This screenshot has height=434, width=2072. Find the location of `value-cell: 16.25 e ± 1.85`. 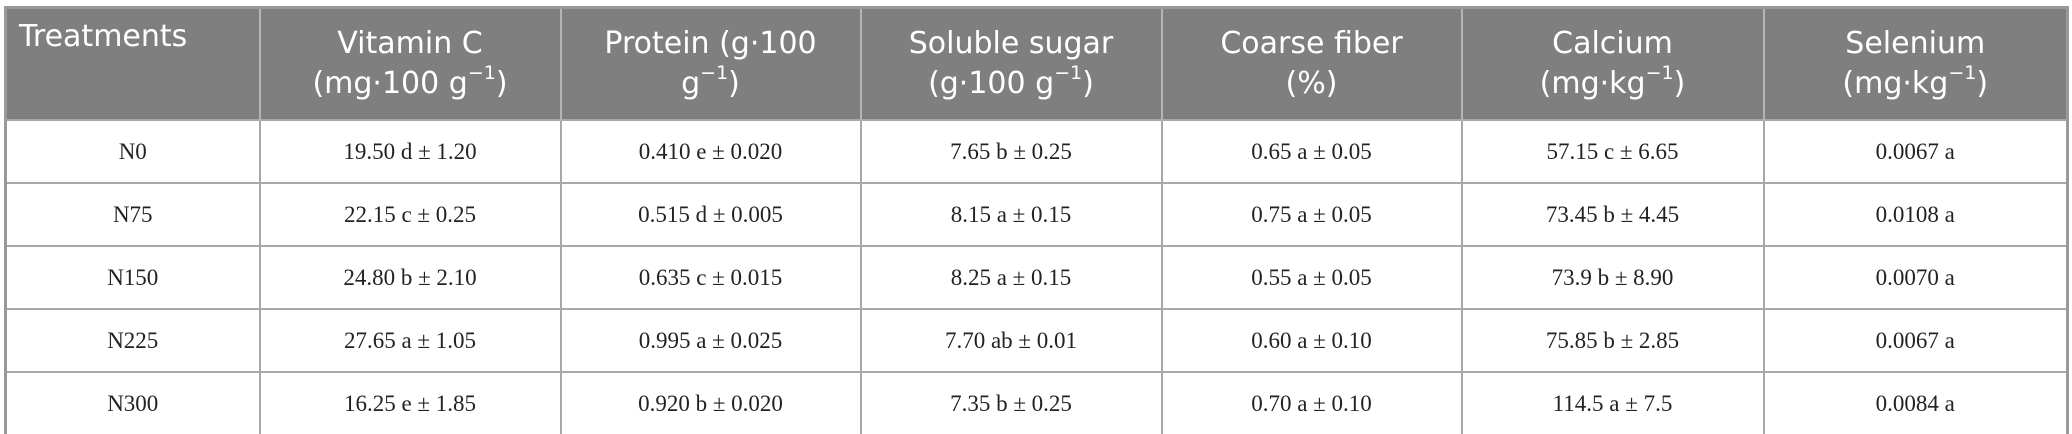

value-cell: 16.25 e ± 1.85 is located at coordinates (410, 402).